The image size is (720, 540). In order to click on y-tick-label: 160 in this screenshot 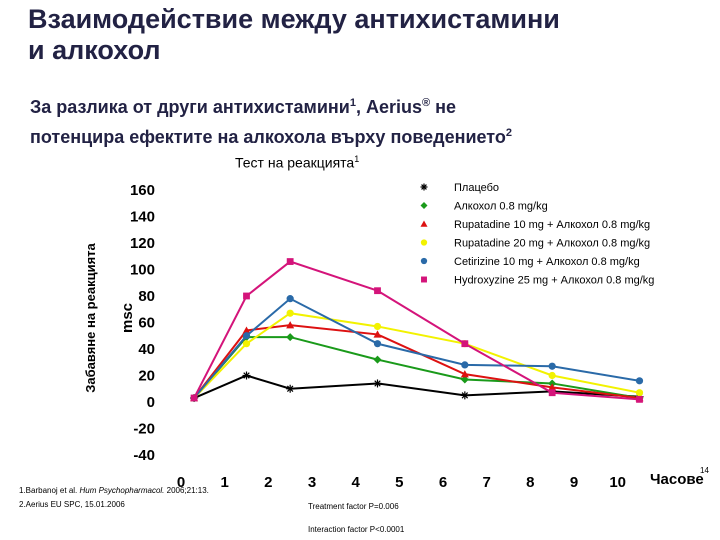, I will do `click(142, 190)`.